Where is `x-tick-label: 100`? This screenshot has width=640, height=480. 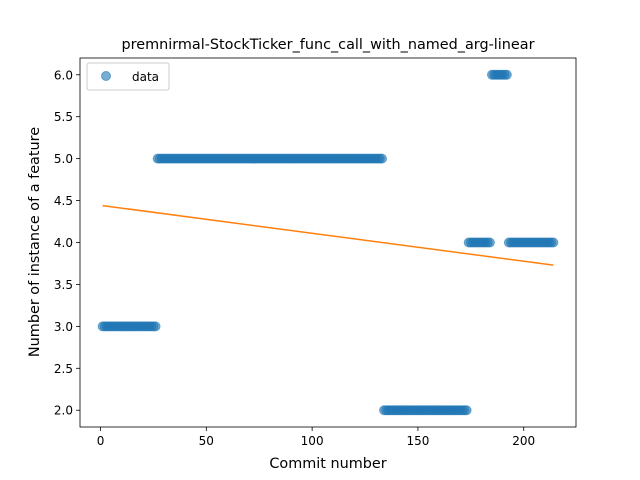 x-tick-label: 100 is located at coordinates (312, 441).